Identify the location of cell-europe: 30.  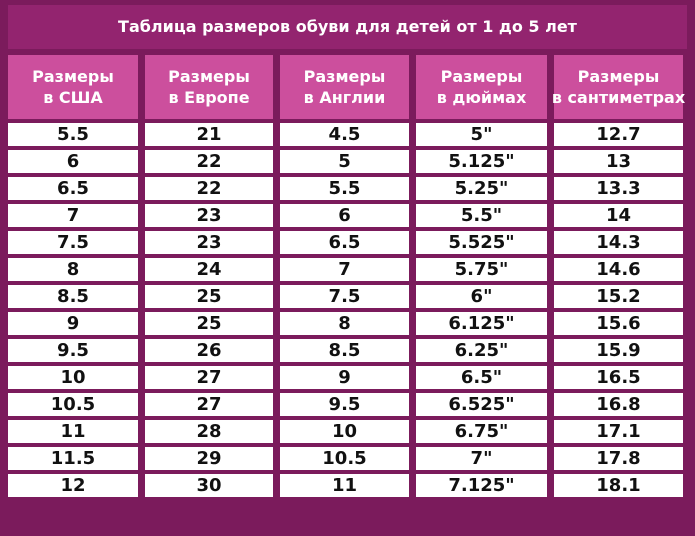
(209, 485).